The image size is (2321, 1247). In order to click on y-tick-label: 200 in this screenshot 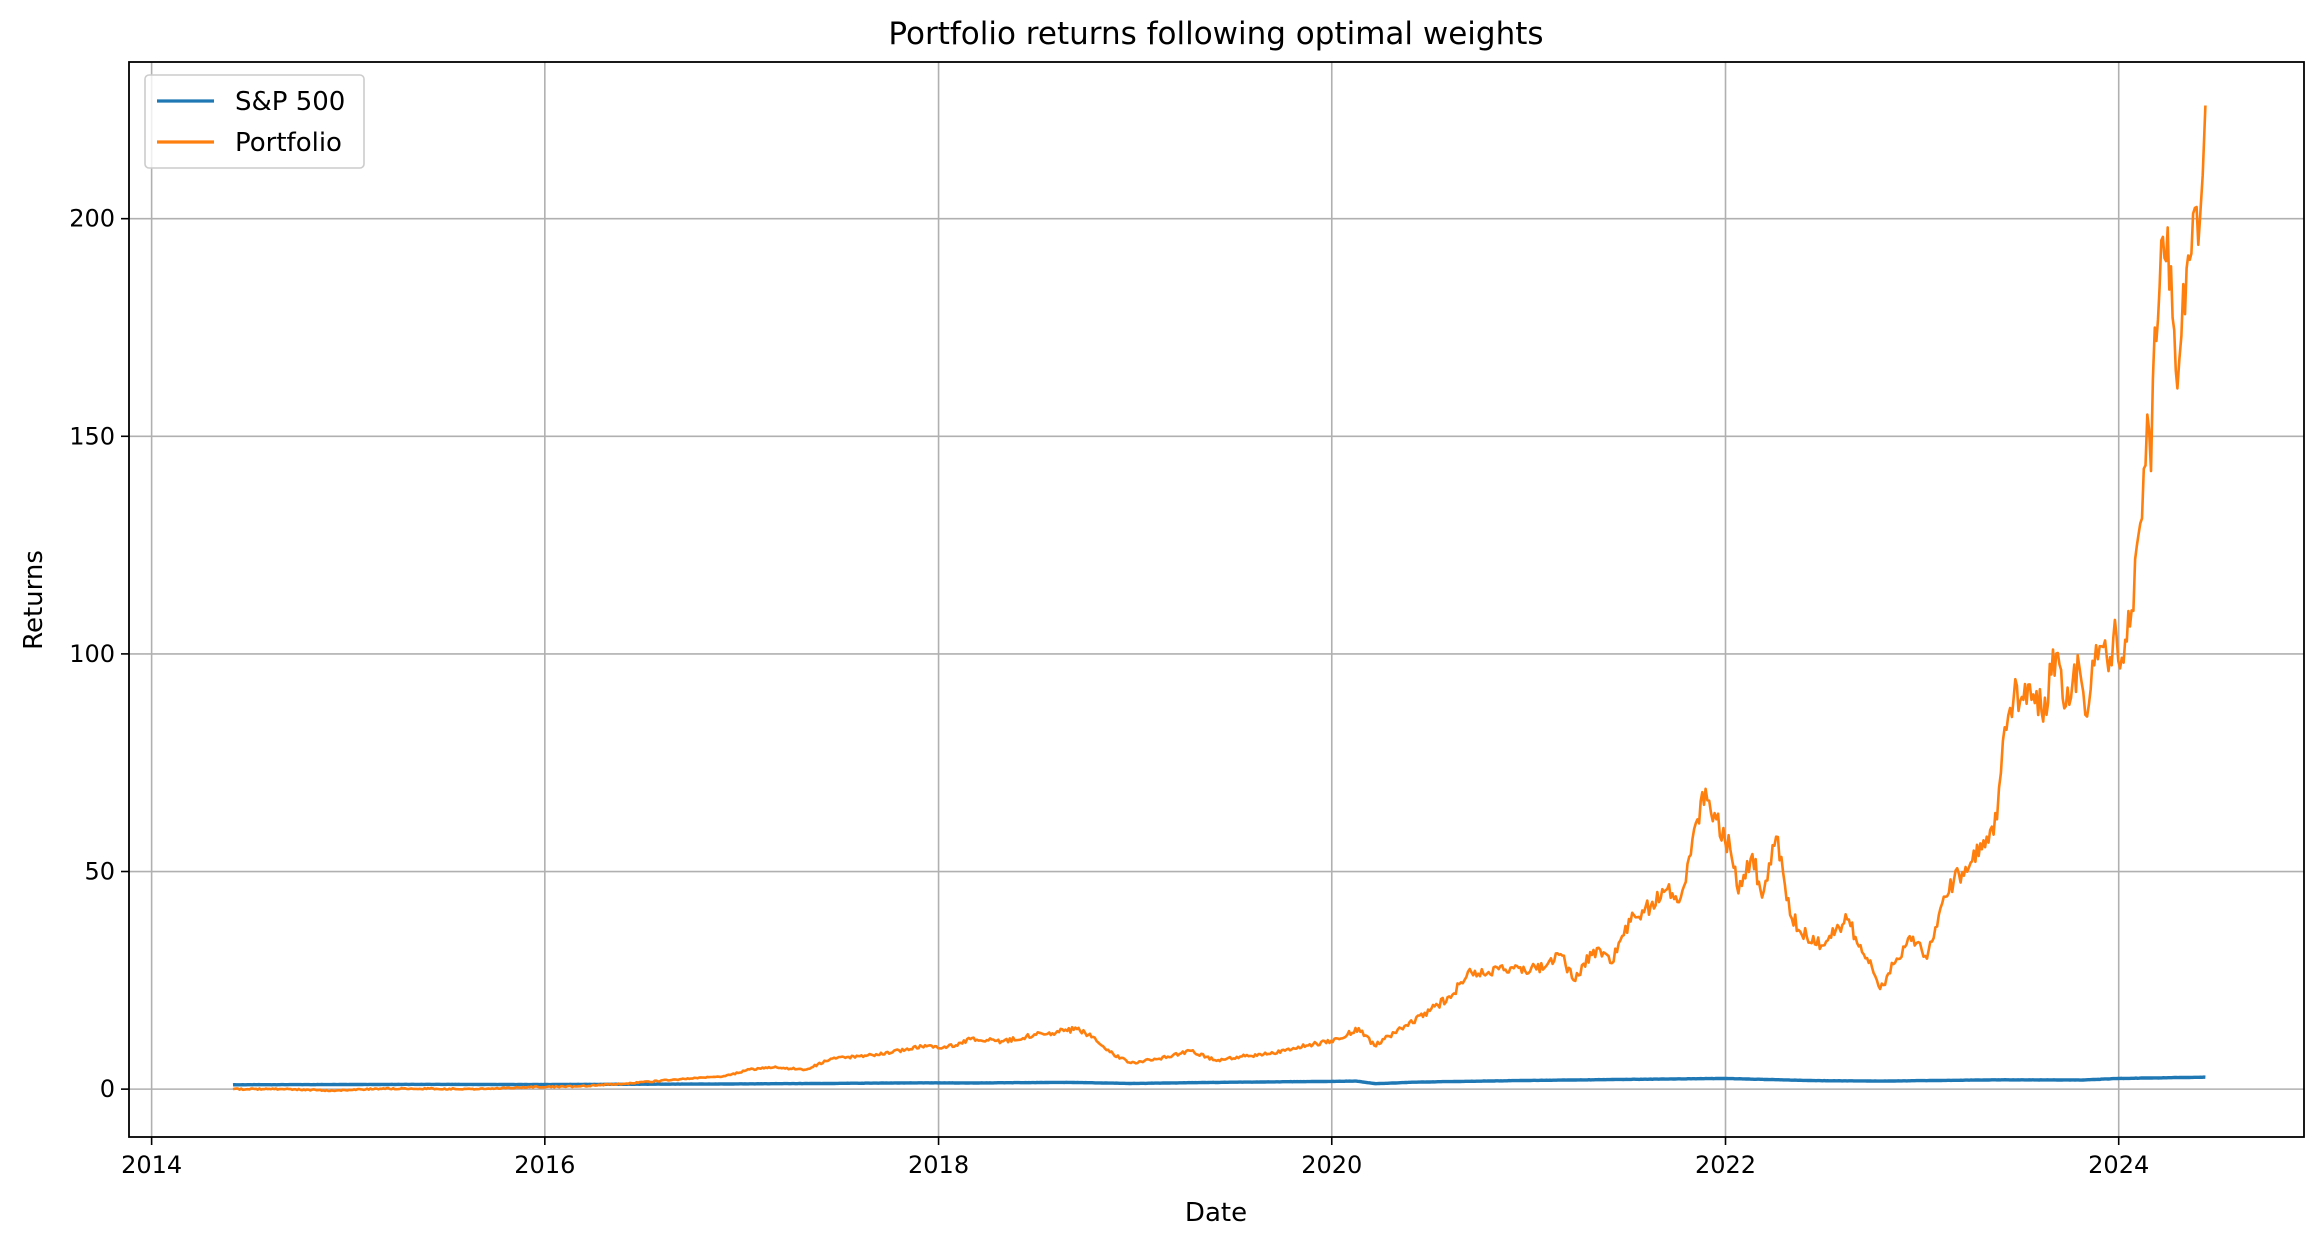, I will do `click(92, 219)`.